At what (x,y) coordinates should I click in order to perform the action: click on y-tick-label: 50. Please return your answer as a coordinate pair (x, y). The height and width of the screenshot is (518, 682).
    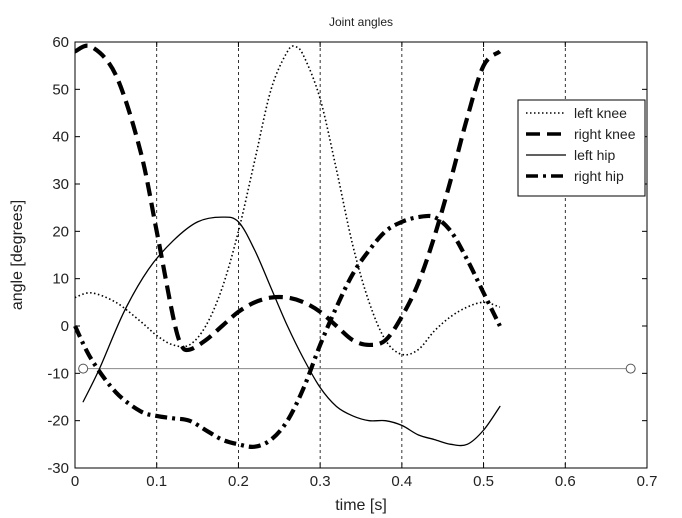
    Looking at the image, I should click on (60, 89).